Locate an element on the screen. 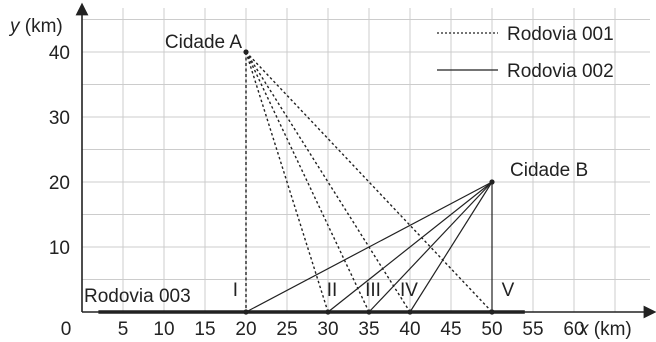 This screenshot has height=342, width=656. cidade-a-dot is located at coordinates (246, 52).